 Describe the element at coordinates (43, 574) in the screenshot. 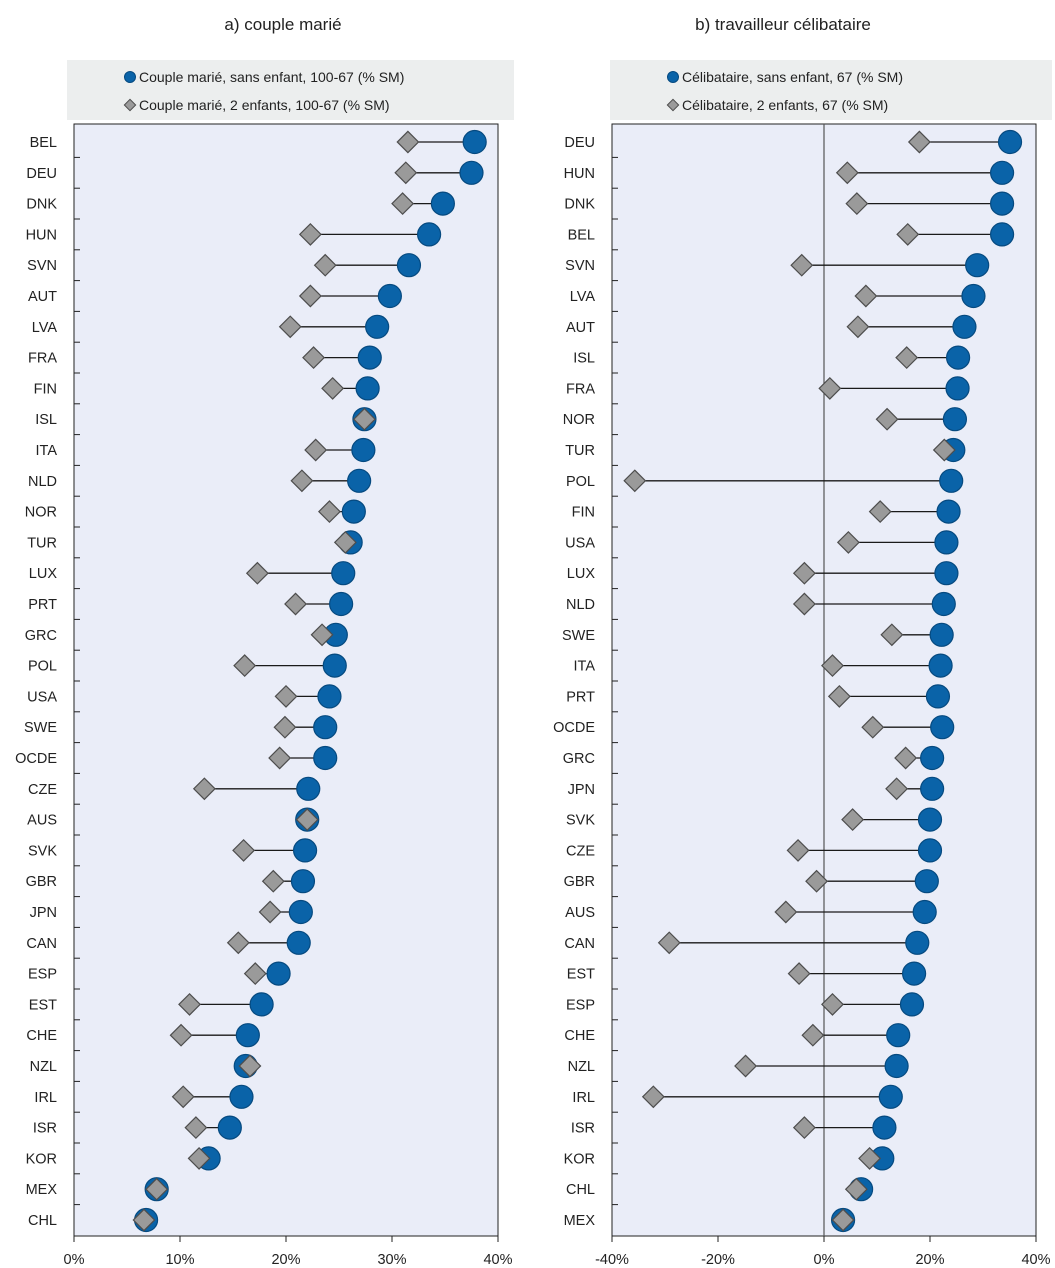

I see `category-label: LUX` at that location.